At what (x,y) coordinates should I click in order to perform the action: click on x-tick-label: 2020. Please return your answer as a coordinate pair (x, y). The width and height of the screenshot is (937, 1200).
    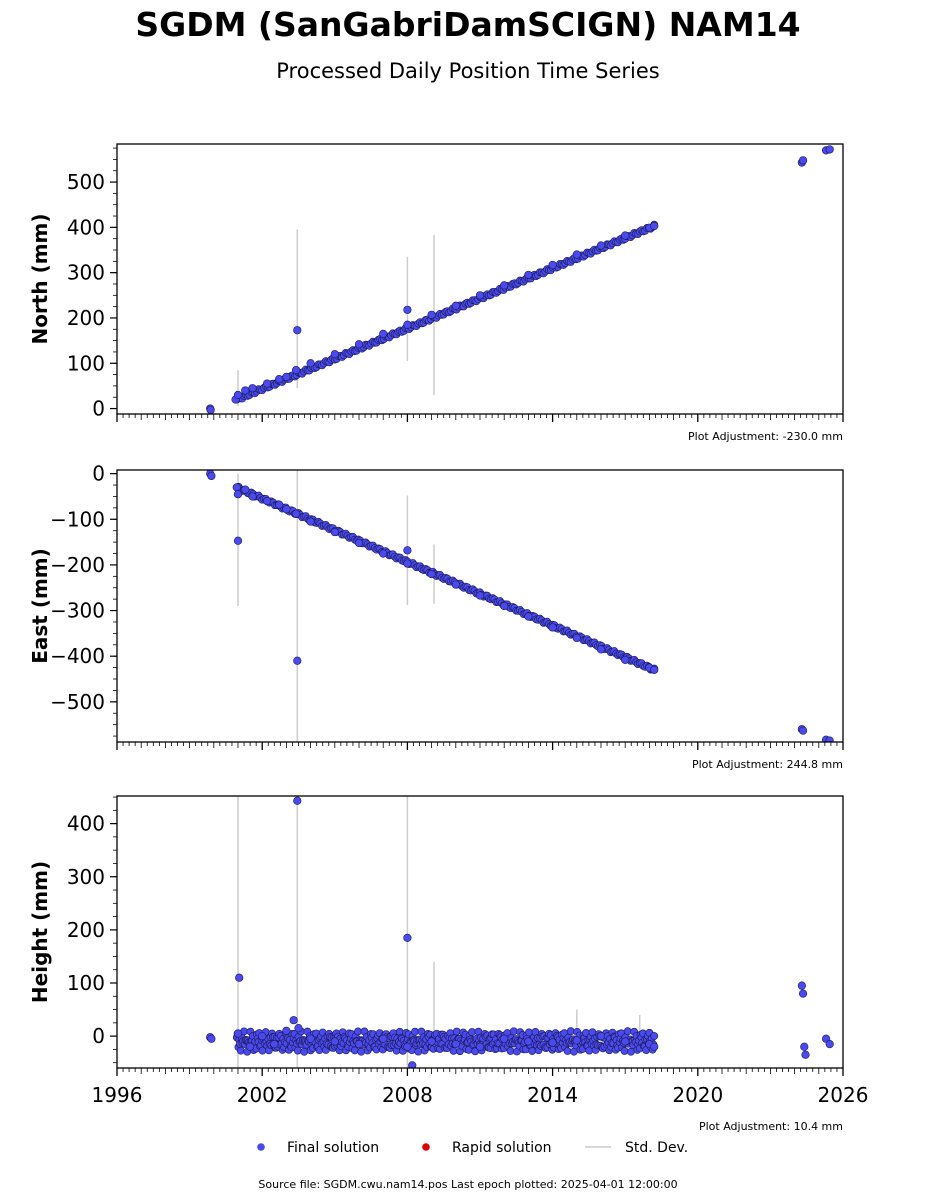
    Looking at the image, I should click on (697, 1095).